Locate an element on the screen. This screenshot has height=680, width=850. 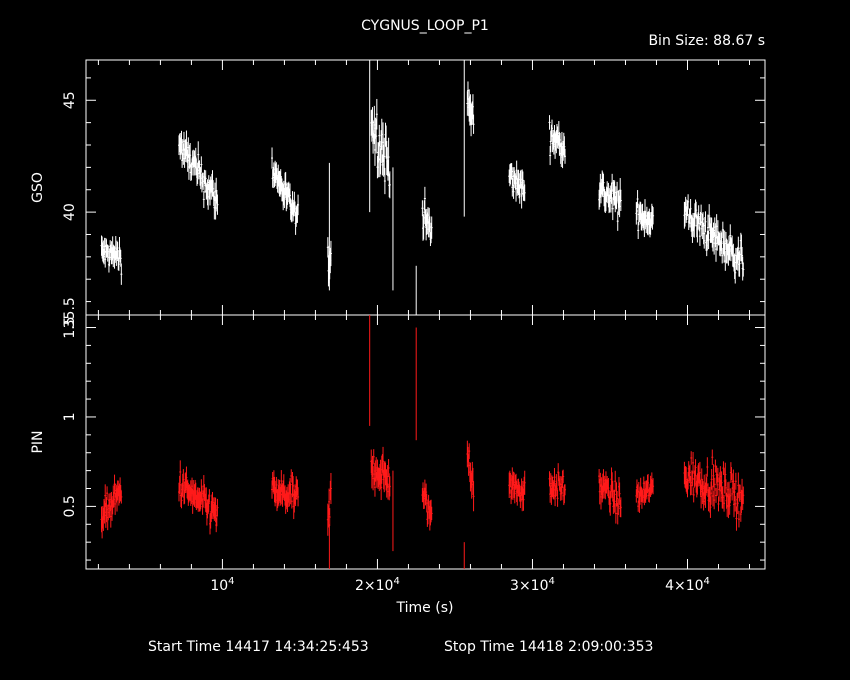
x-tick-label: 2×104 is located at coordinates (377, 585).